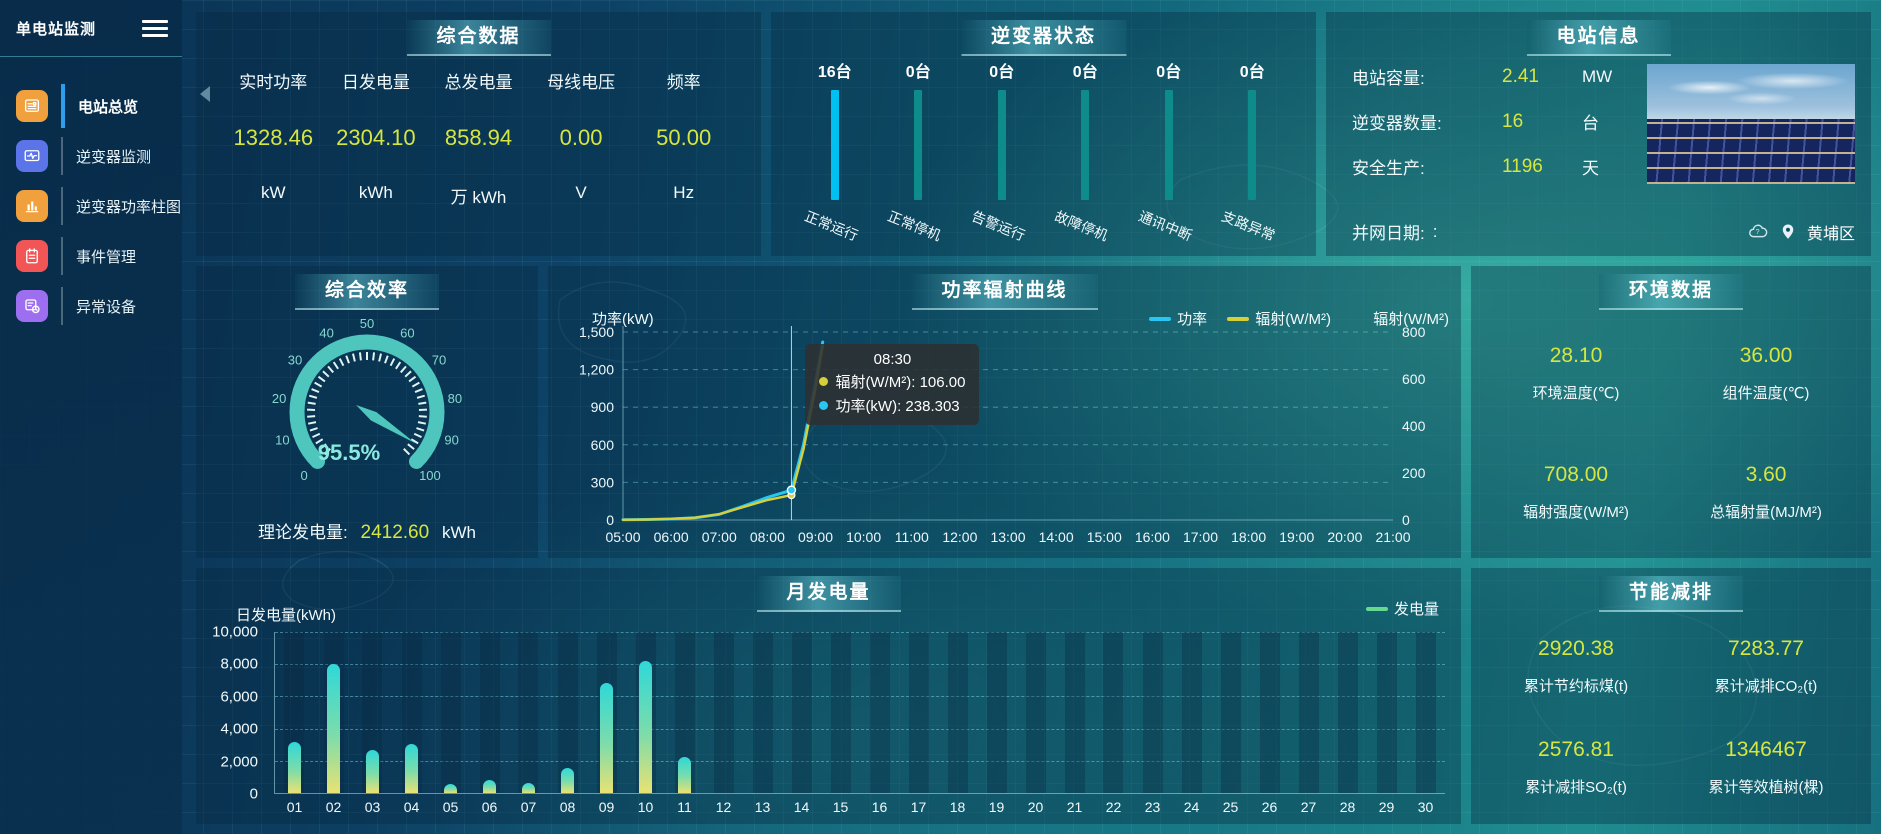 The image size is (1881, 834). Describe the element at coordinates (375, 192) in the screenshot. I see `metric-unit: kWh` at that location.